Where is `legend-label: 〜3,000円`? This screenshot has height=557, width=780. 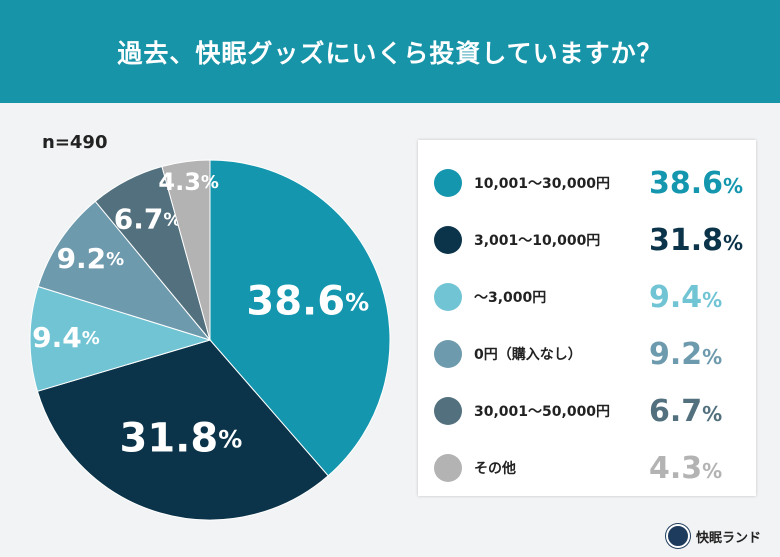 legend-label: 〜3,000円 is located at coordinates (510, 298).